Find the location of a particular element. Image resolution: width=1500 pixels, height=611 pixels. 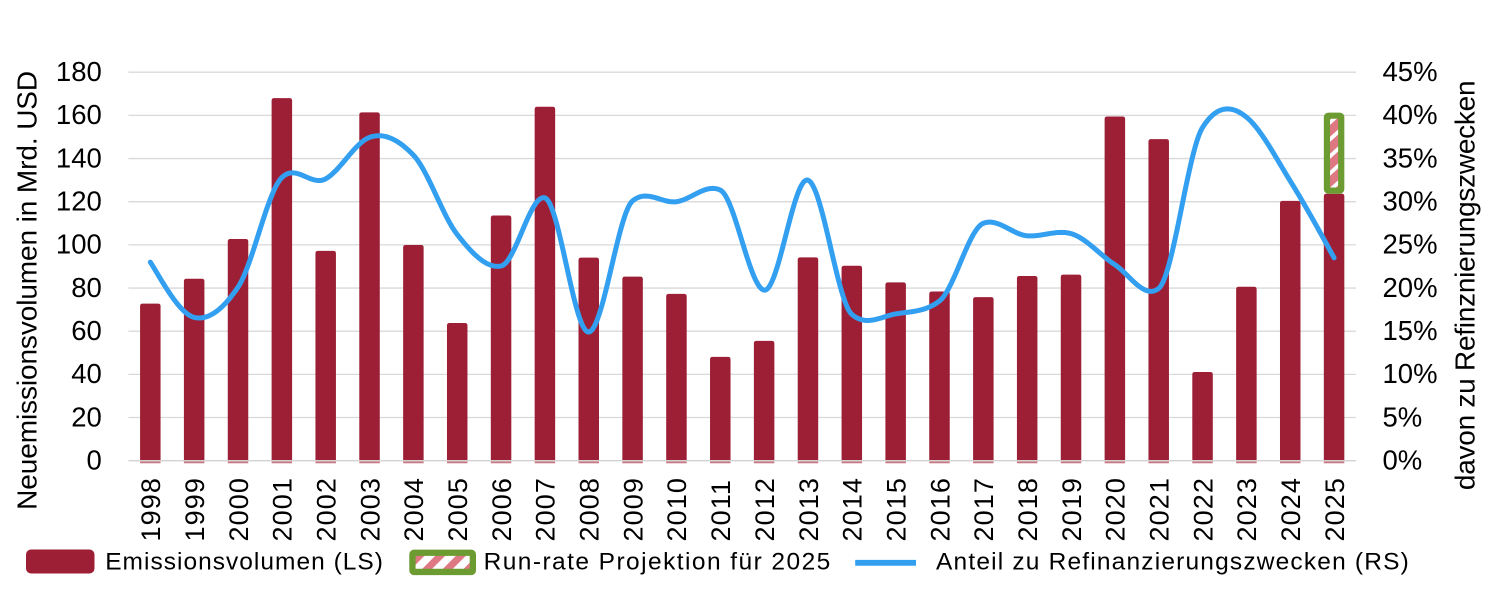

svg-text: 2005 is located at coordinates (458, 509).